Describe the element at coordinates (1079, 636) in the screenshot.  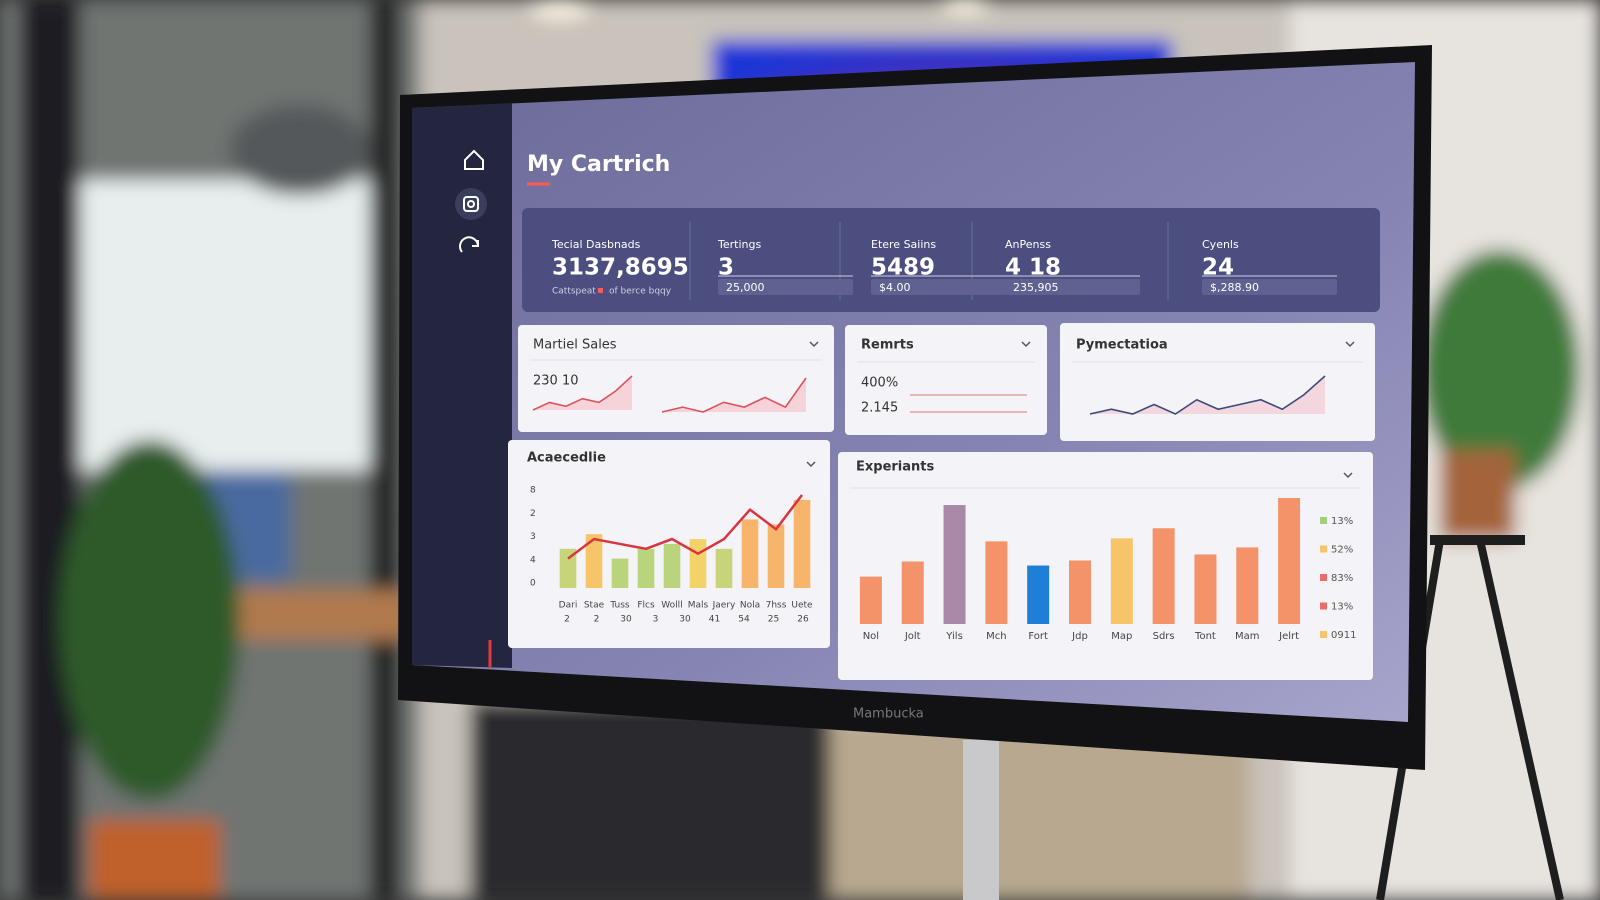
I see `x-label: Jdp` at that location.